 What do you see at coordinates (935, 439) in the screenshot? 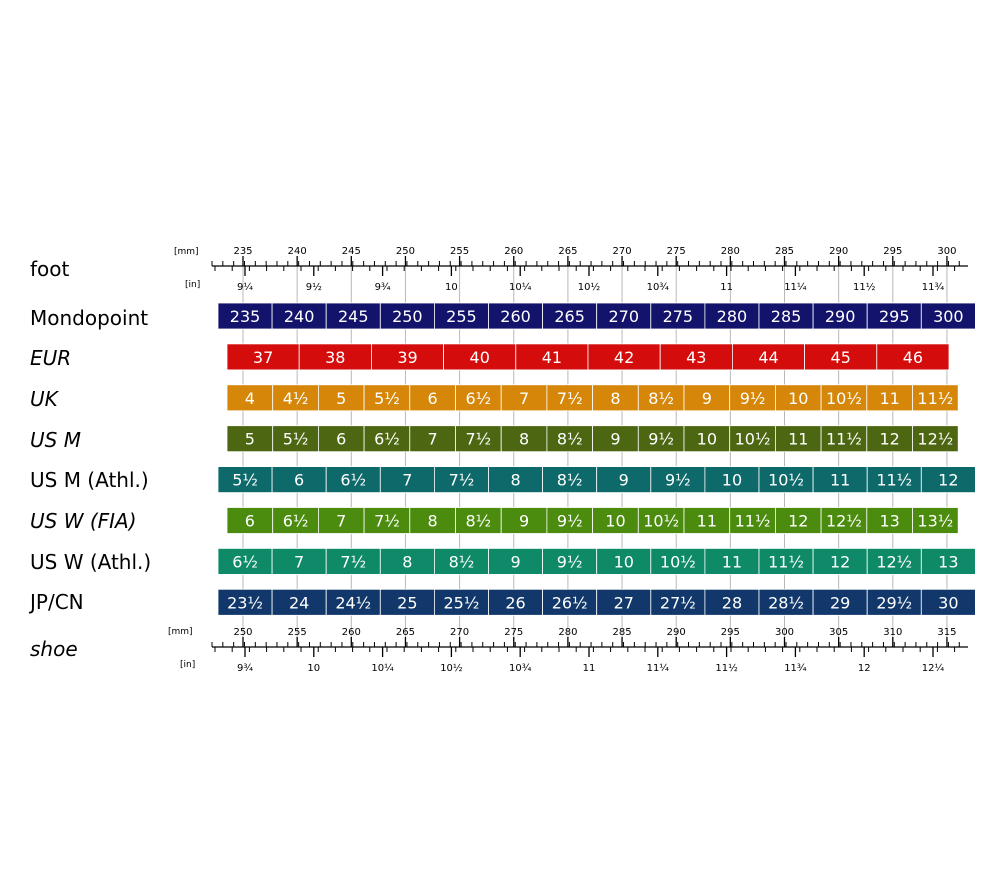
I see `size-cell-label: 12½` at bounding box center [935, 439].